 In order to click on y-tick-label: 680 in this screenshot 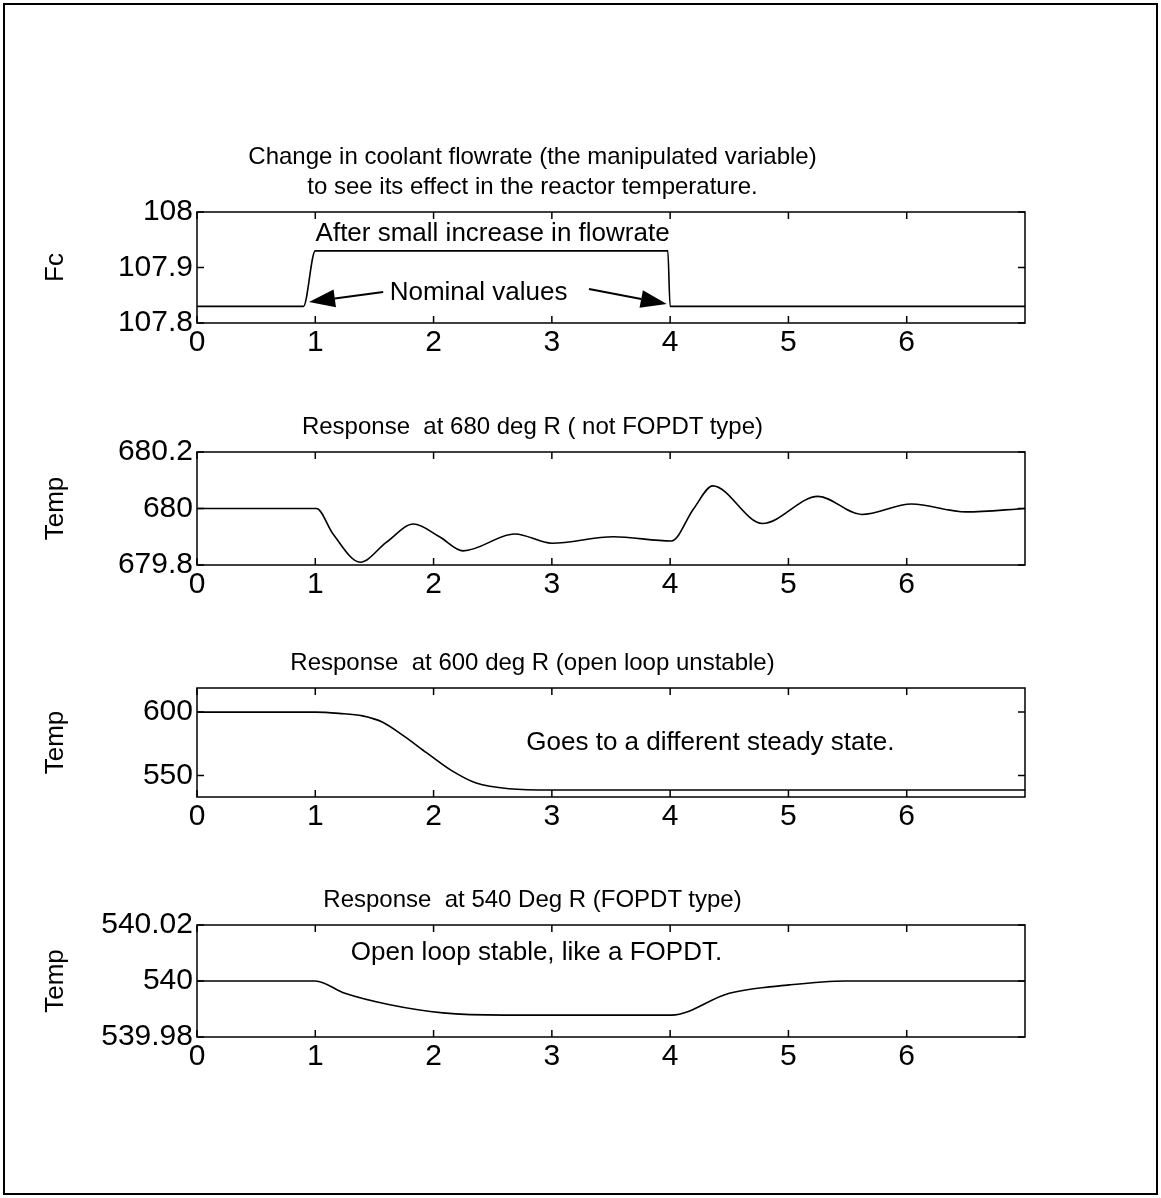, I will do `click(167, 506)`.